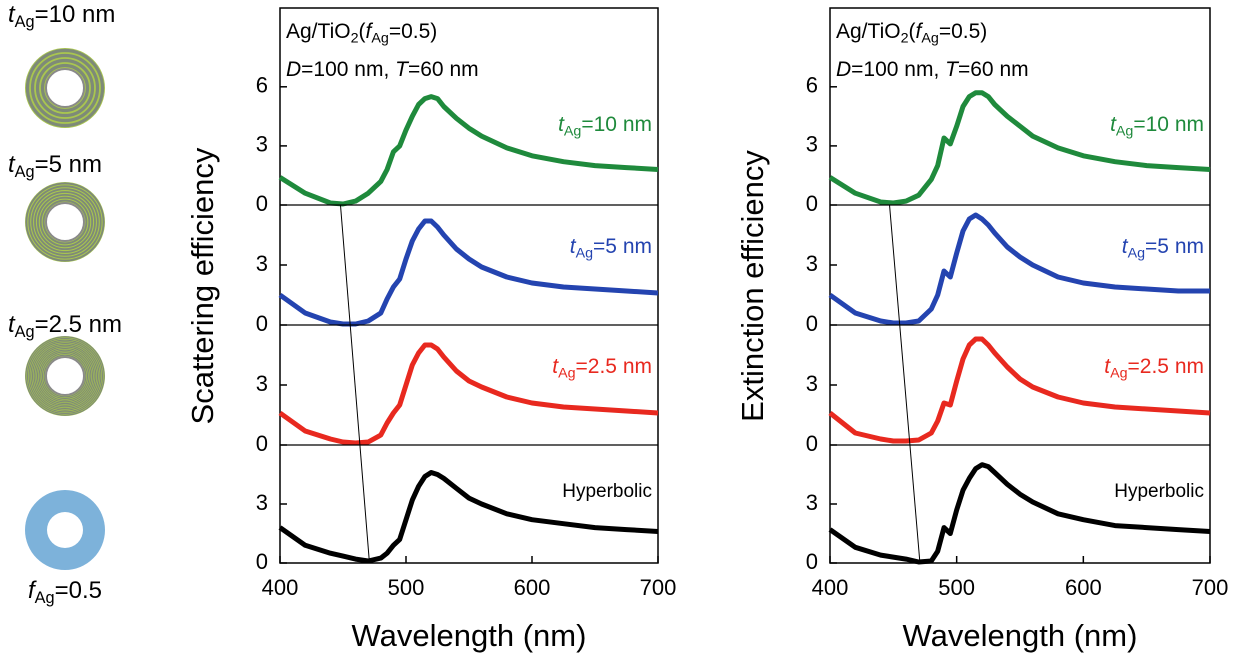  What do you see at coordinates (354, 384) in the screenshot?
I see `dip-guide` at bounding box center [354, 384].